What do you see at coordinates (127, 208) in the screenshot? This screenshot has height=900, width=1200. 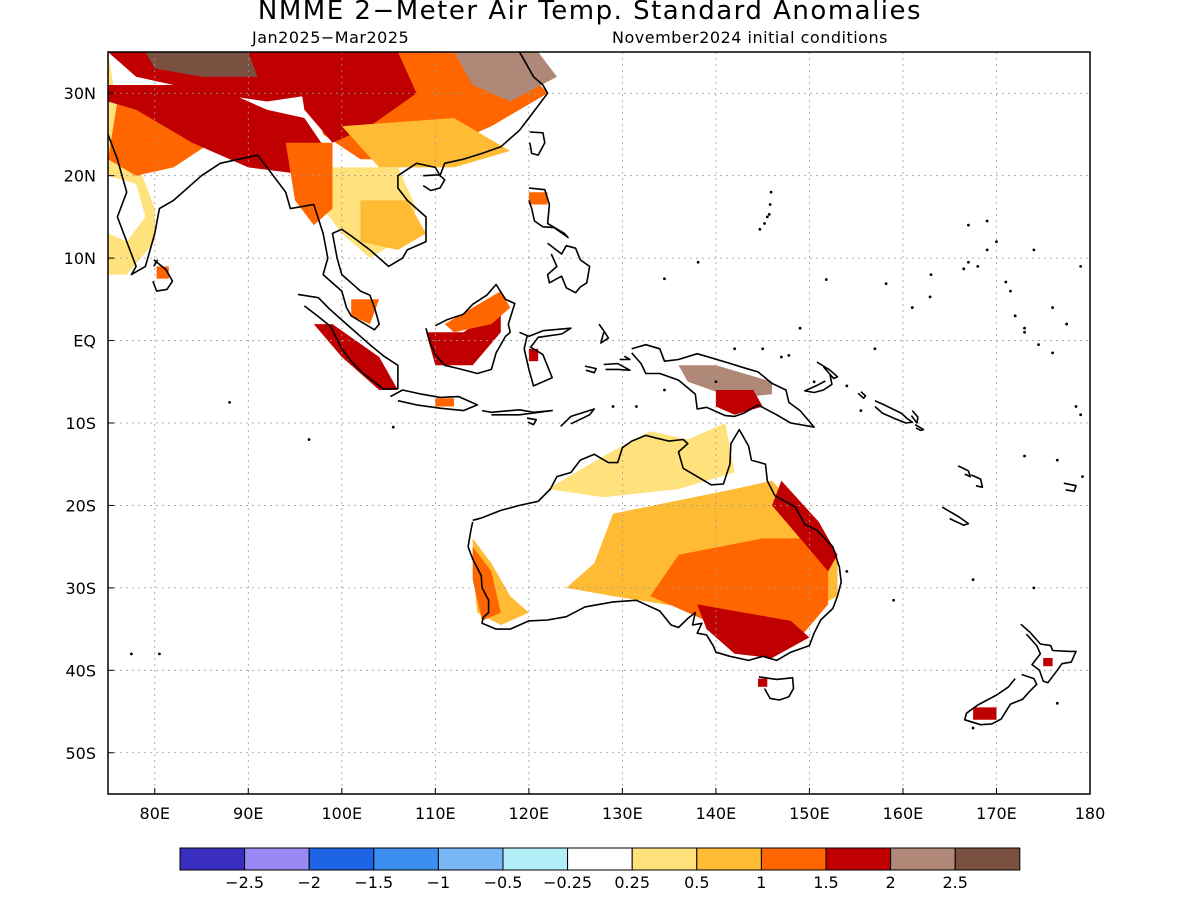 I see `anomaly-region-india-light-west` at bounding box center [127, 208].